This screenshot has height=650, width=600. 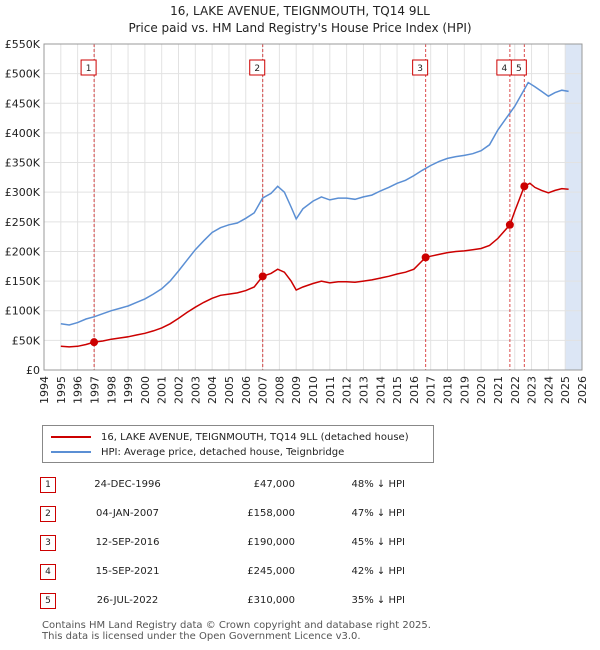 I want to click on x-tick-label: 1998, so click(x=111, y=390).